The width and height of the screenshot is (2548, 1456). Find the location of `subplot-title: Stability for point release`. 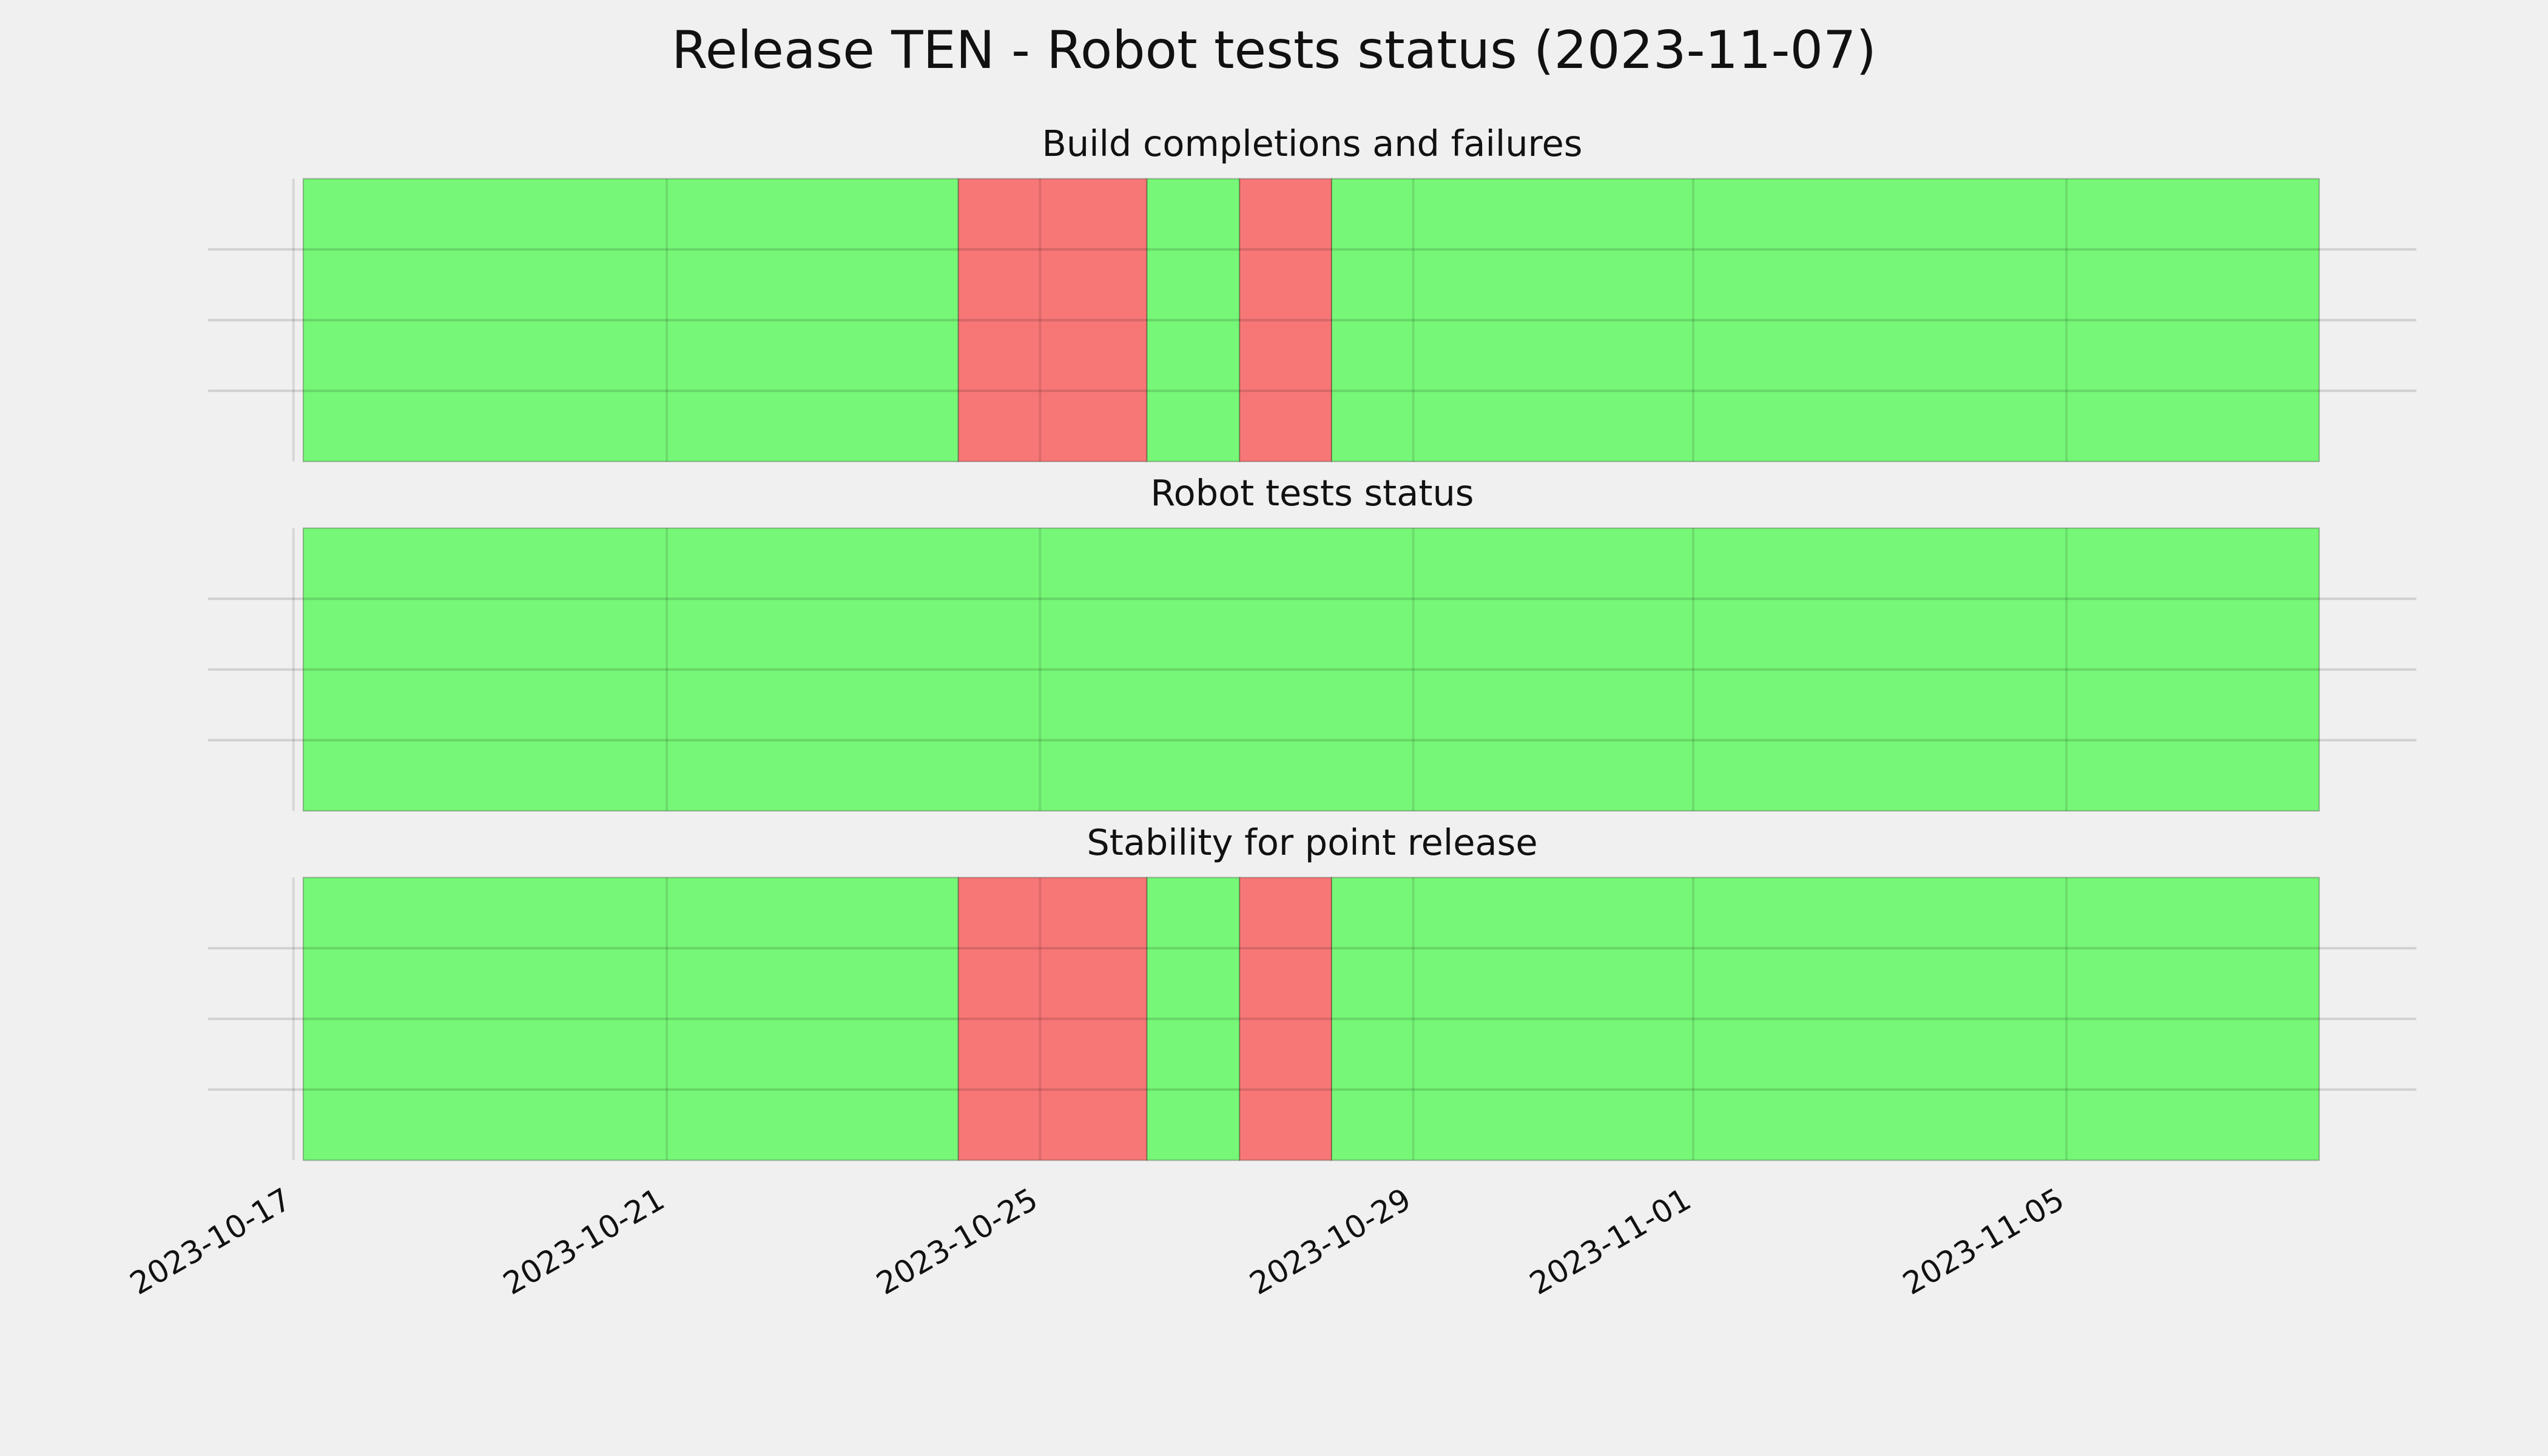

subplot-title: Stability for point release is located at coordinates (1312, 842).